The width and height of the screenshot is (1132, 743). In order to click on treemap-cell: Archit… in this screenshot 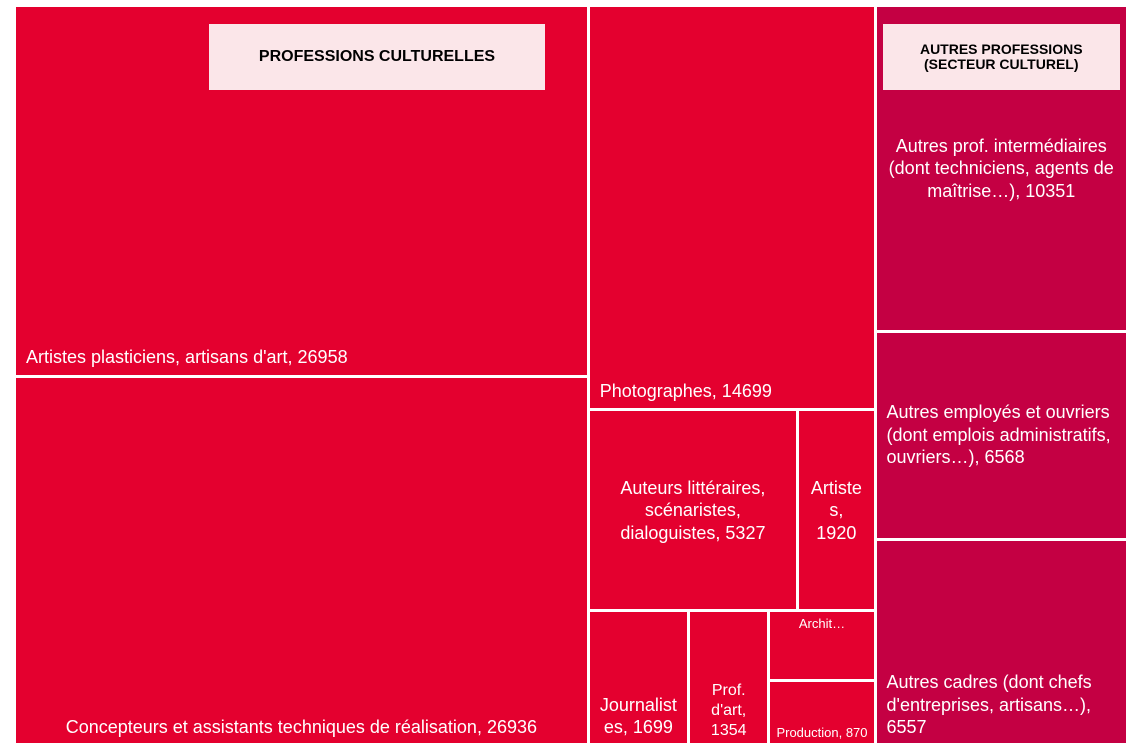, I will do `click(822, 646)`.